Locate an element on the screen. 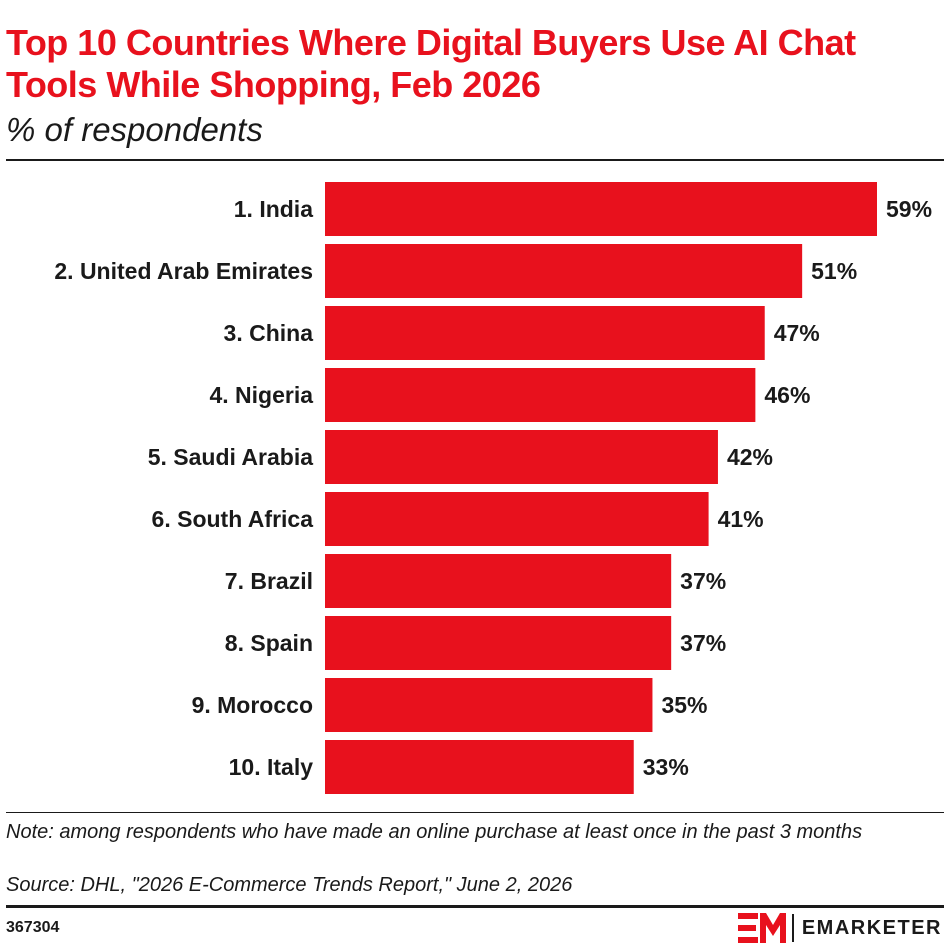  brand-logo: EMARKETER is located at coordinates (839, 928).